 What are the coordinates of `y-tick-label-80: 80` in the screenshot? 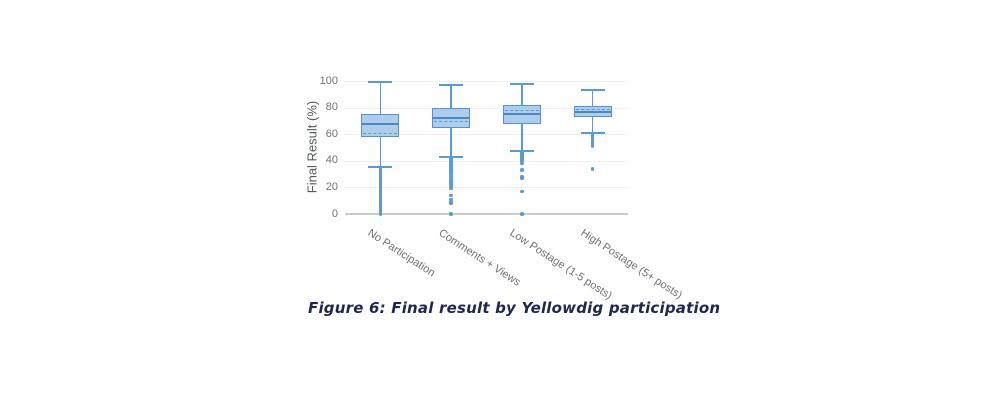 It's located at (331, 107).